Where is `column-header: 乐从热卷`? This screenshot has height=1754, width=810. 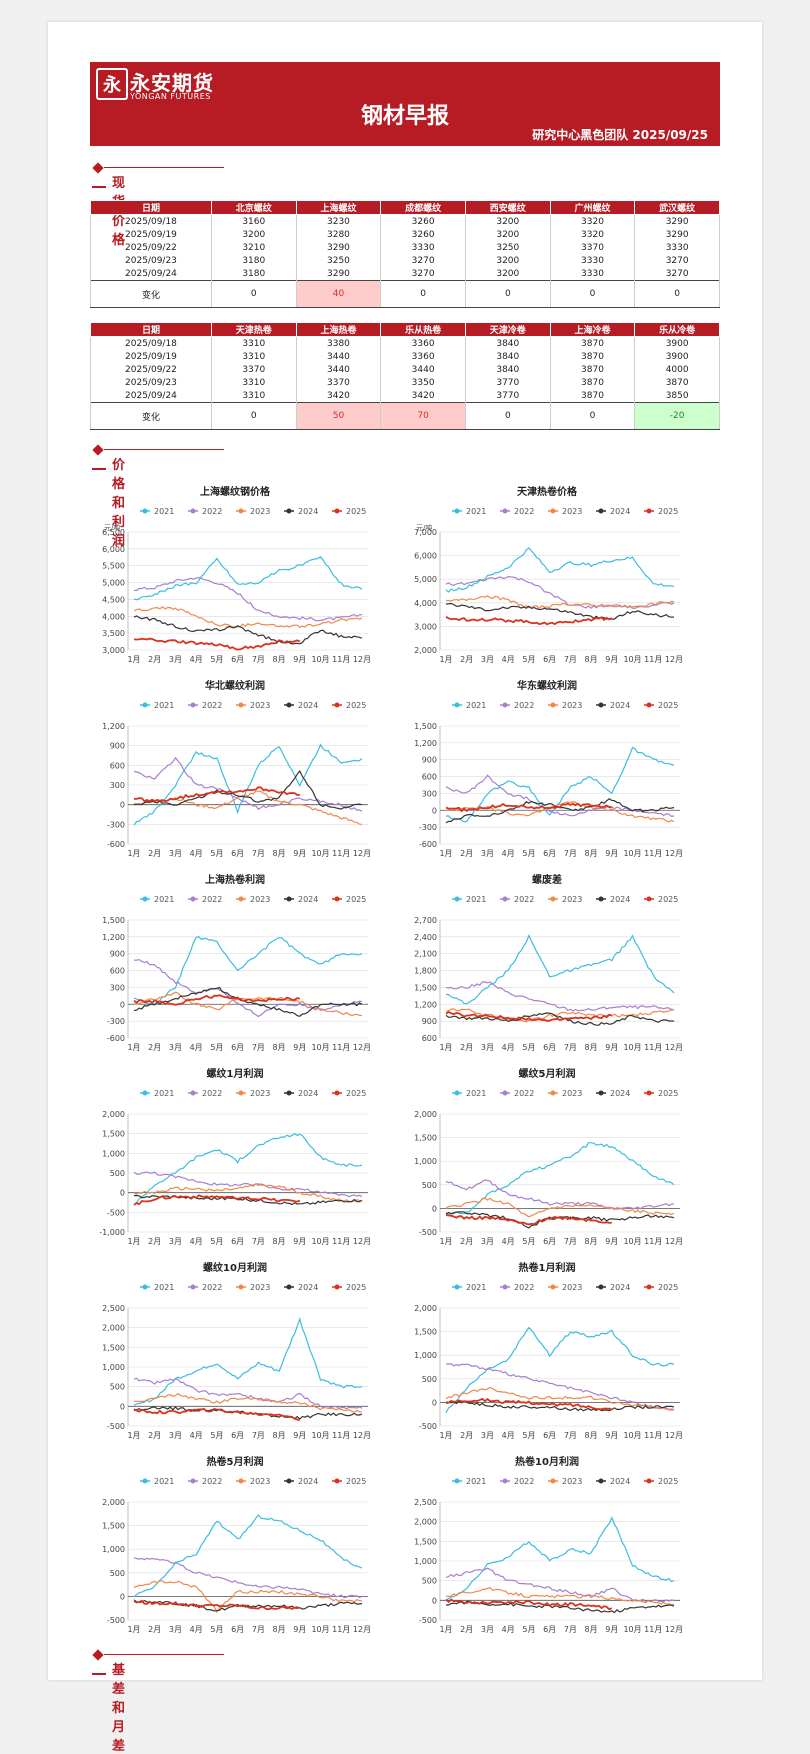 column-header: 乐从热卷 is located at coordinates (423, 329).